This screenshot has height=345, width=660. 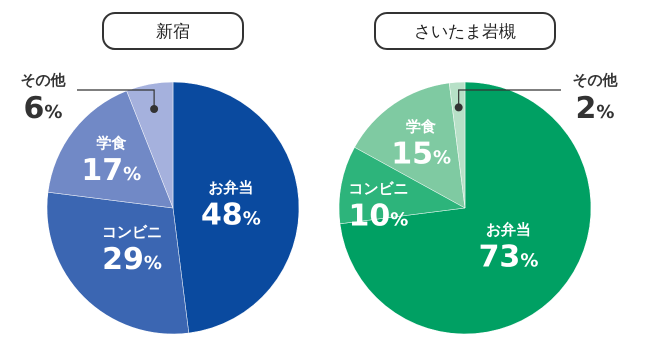 I want to click on data-label: 73%, so click(x=508, y=256).